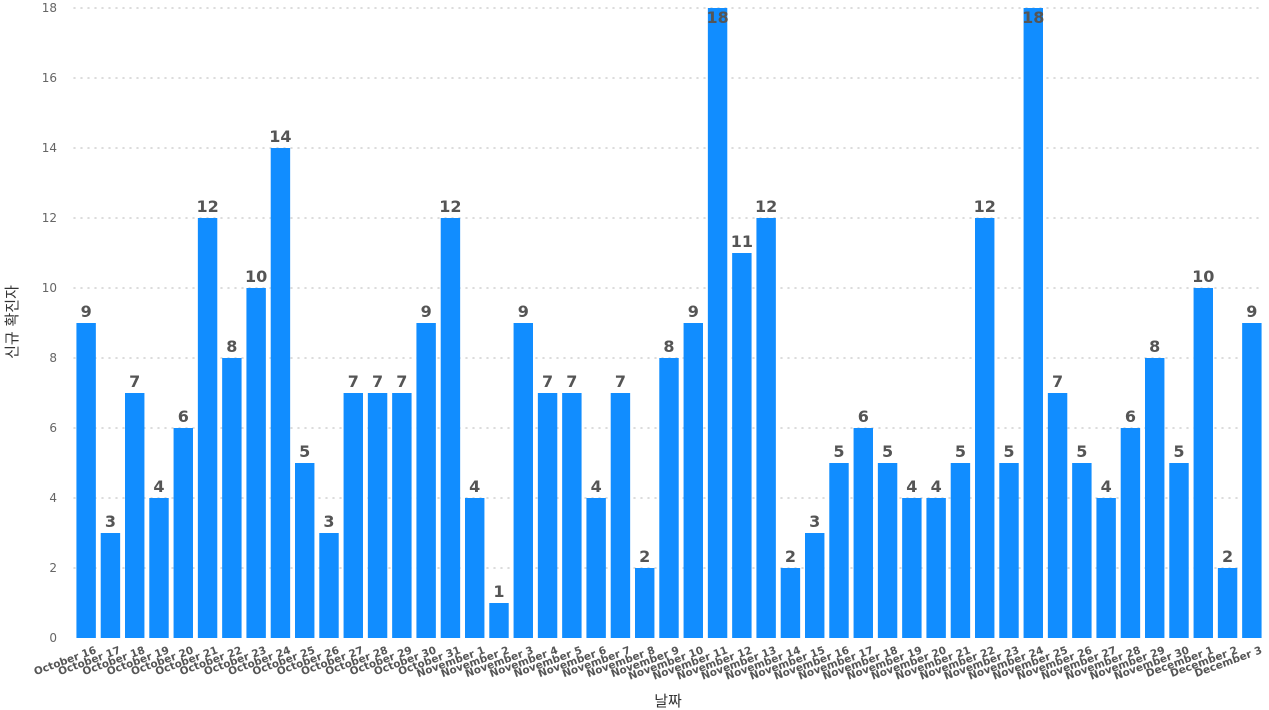  I want to click on y-tick-label: 6, so click(53, 428).